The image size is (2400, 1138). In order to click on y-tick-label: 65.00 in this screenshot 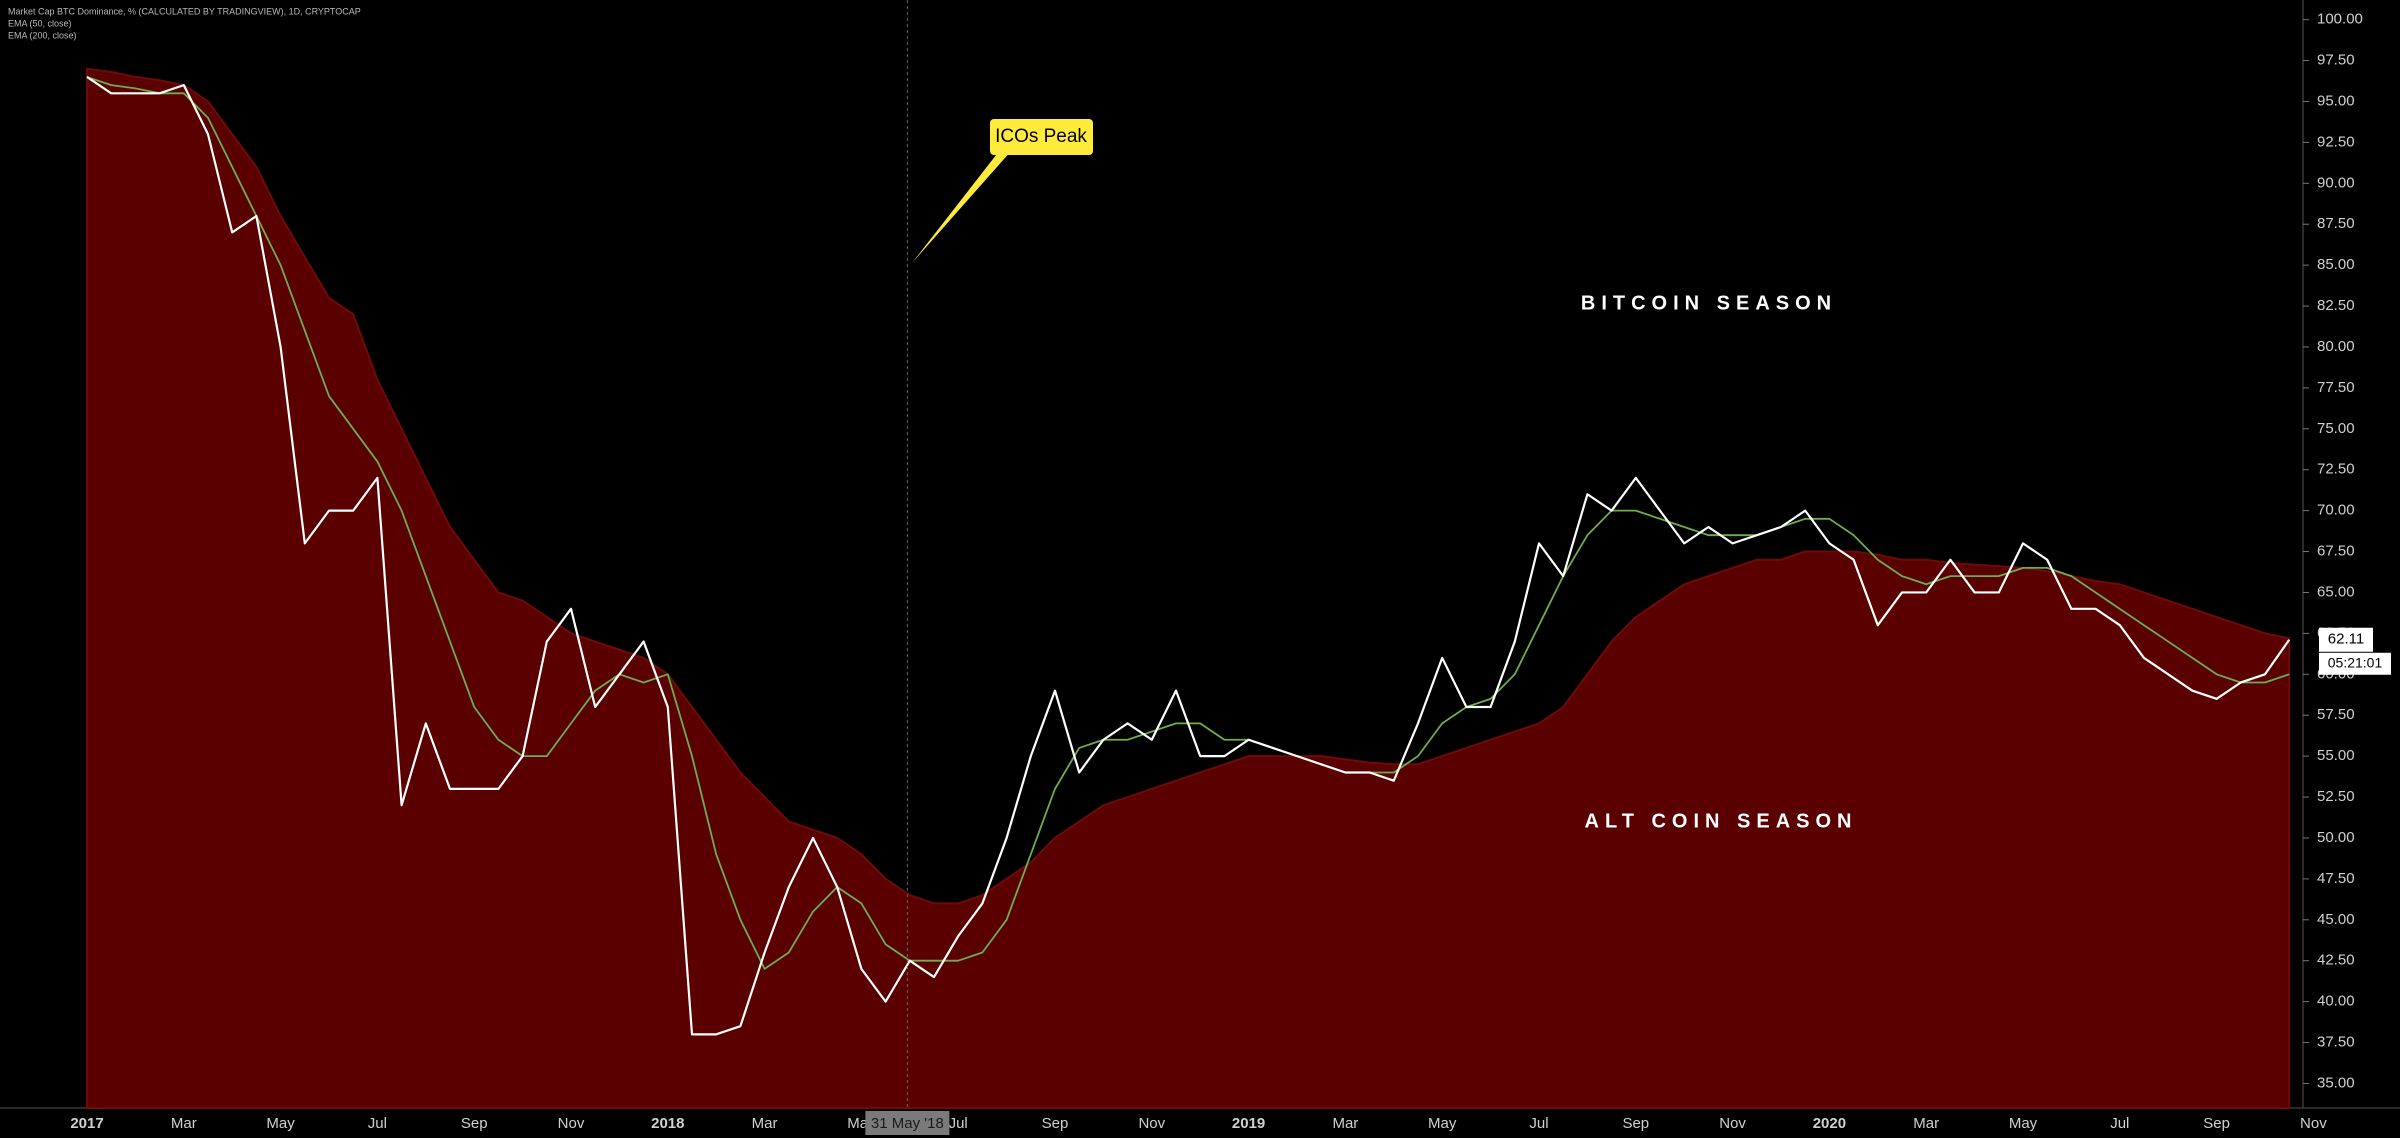, I will do `click(2336, 591)`.